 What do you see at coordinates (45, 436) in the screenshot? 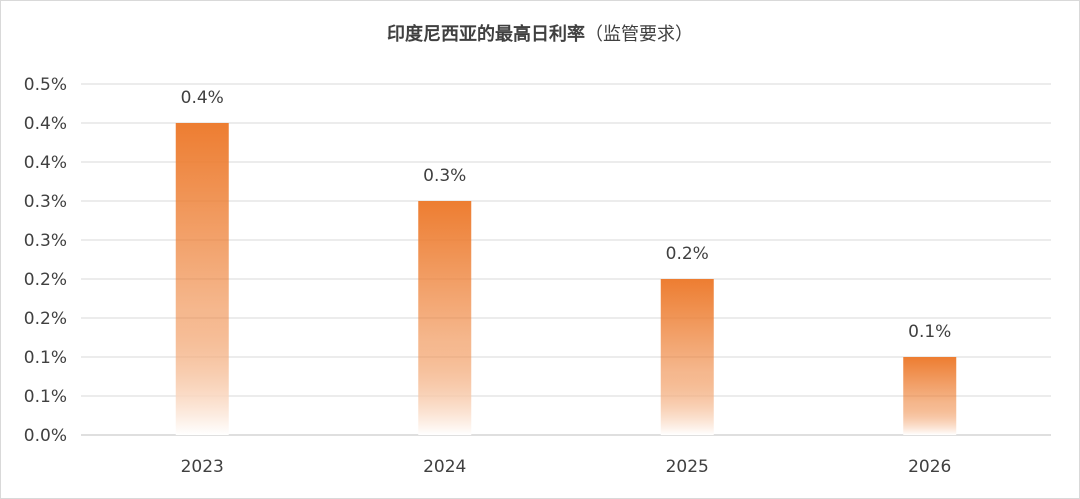
I see `y-tick-label: 0.0%` at bounding box center [45, 436].